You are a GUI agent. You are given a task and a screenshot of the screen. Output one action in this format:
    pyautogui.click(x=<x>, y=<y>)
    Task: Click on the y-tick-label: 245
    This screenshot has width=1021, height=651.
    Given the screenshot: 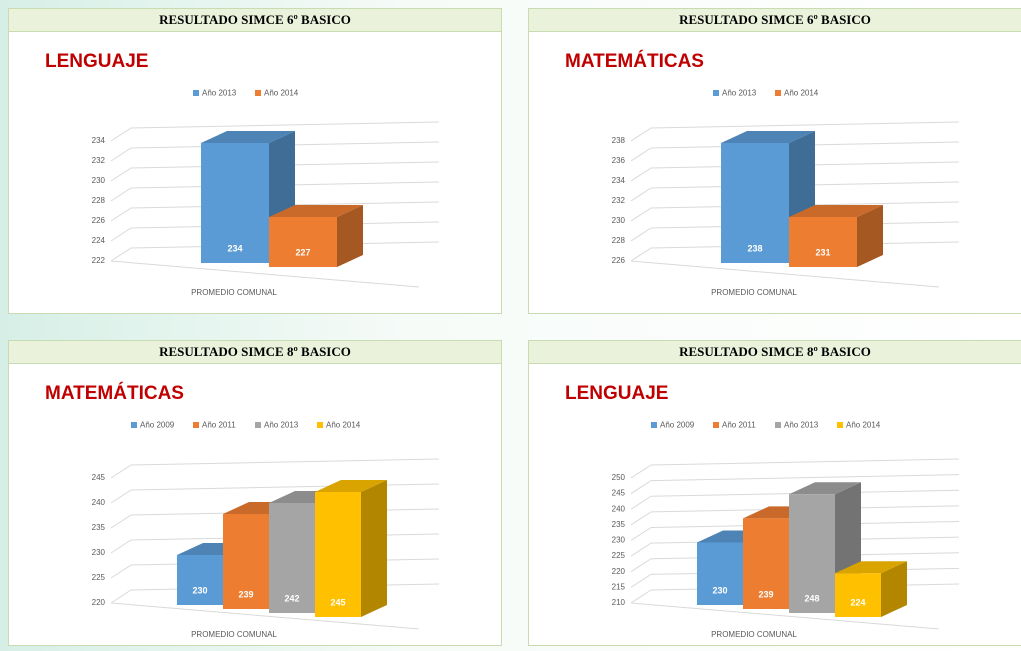 What is the action you would take?
    pyautogui.click(x=619, y=493)
    